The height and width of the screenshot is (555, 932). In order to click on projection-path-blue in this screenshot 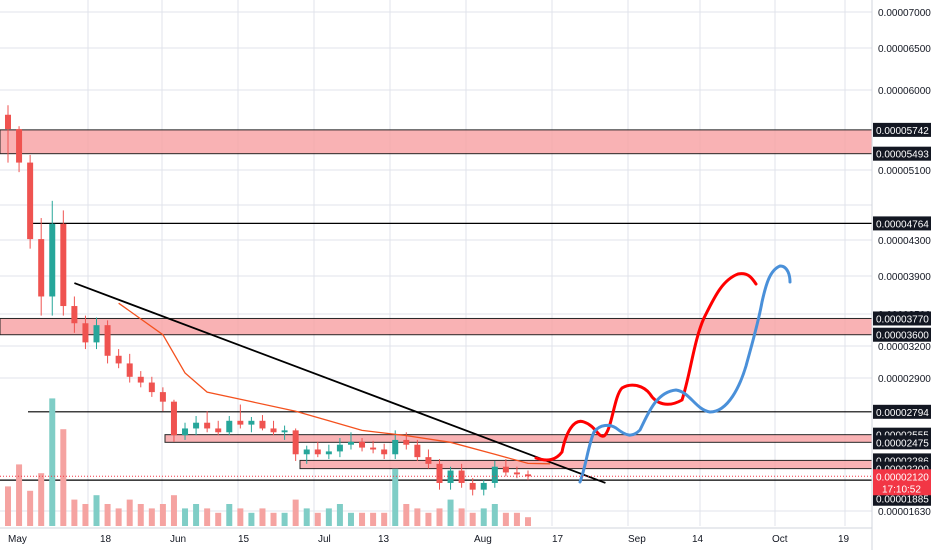, I will do `click(685, 374)`.